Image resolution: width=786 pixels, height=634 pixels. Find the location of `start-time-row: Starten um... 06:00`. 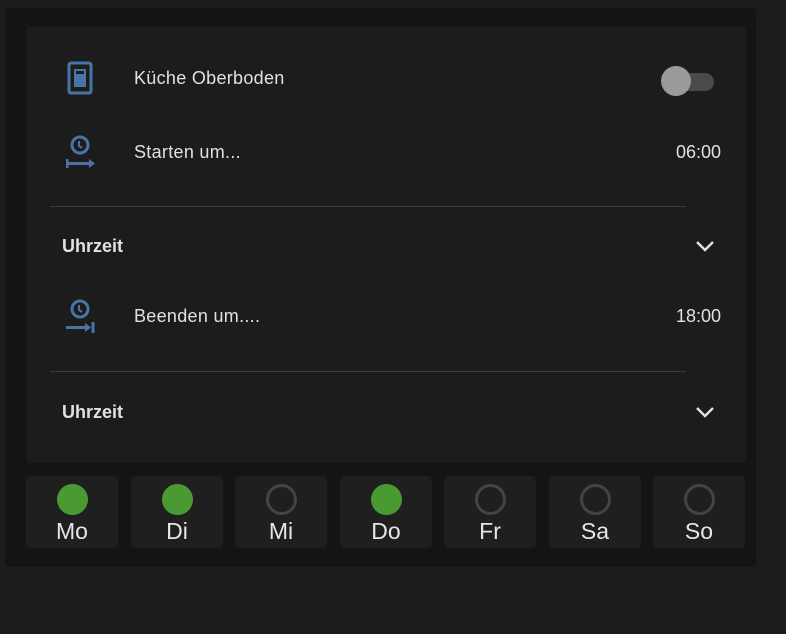

start-time-row: Starten um... 06:00 is located at coordinates (386, 152).